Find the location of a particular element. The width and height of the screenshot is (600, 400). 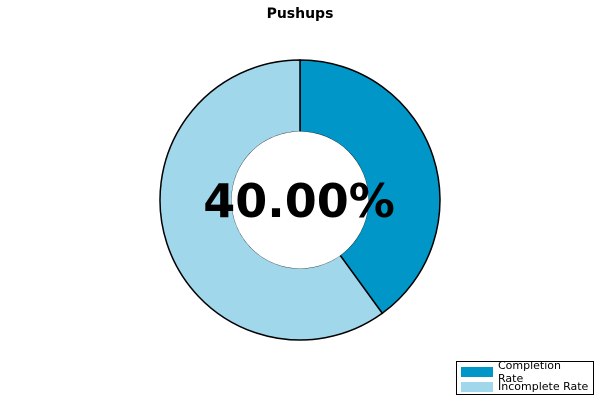

legend-item-completion-rate: Completion Rate is located at coordinates (525, 372).